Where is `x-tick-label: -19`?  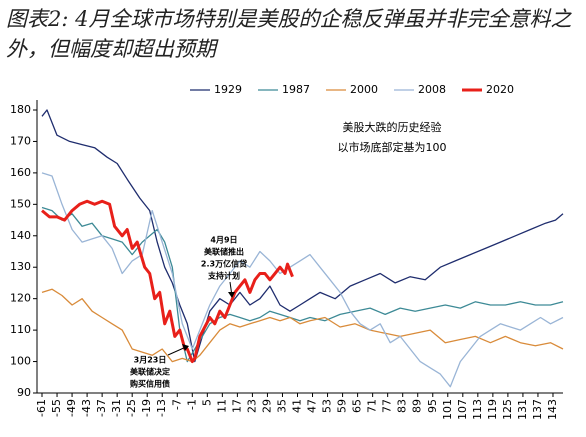
x-tick-label: -19 is located at coordinates (146, 408).